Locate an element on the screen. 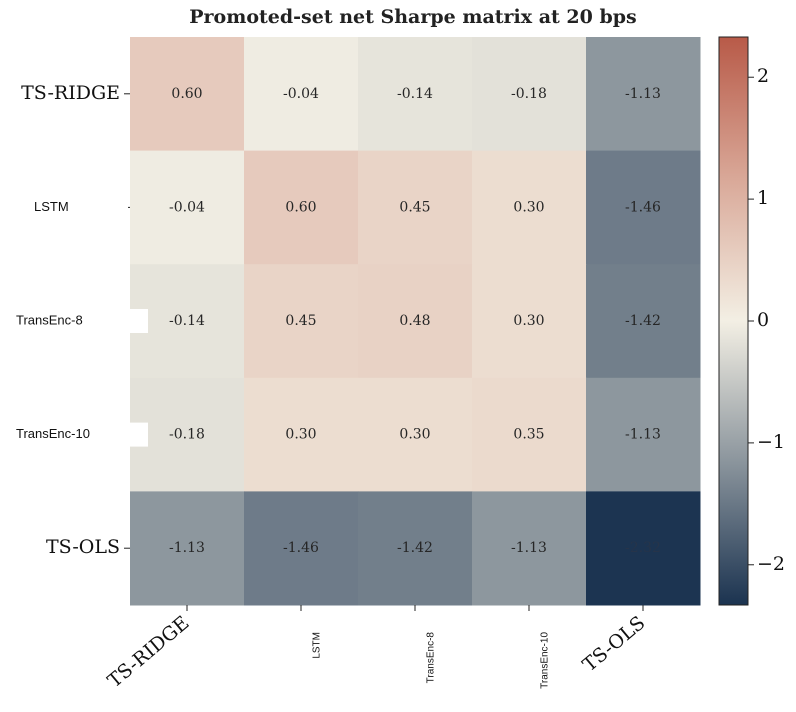  y-tick-label: TS-RIDGE is located at coordinates (70, 93).